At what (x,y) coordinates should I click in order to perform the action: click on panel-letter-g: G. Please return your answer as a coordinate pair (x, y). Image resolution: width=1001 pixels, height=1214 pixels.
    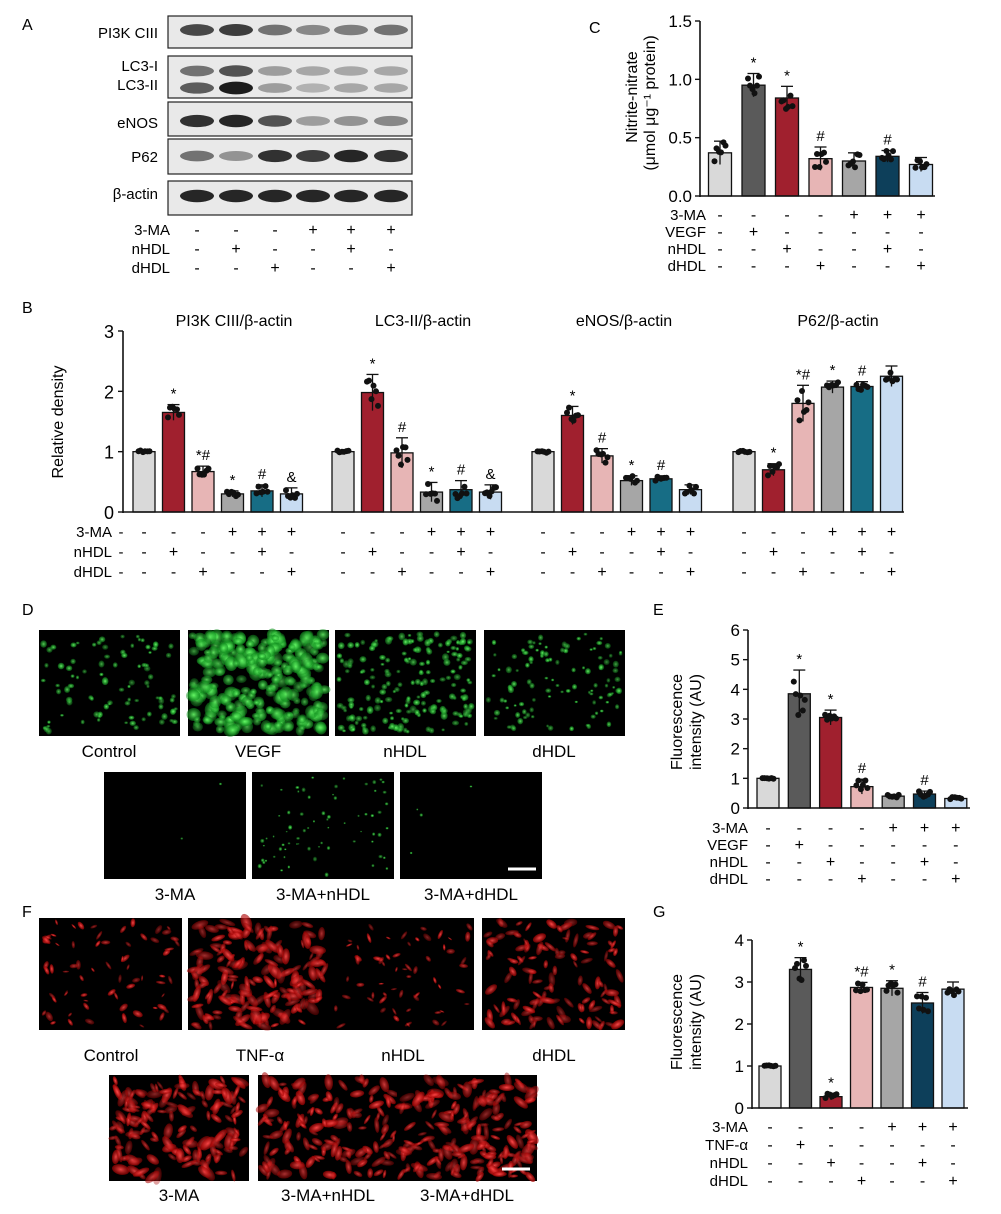
    Looking at the image, I should click on (659, 912).